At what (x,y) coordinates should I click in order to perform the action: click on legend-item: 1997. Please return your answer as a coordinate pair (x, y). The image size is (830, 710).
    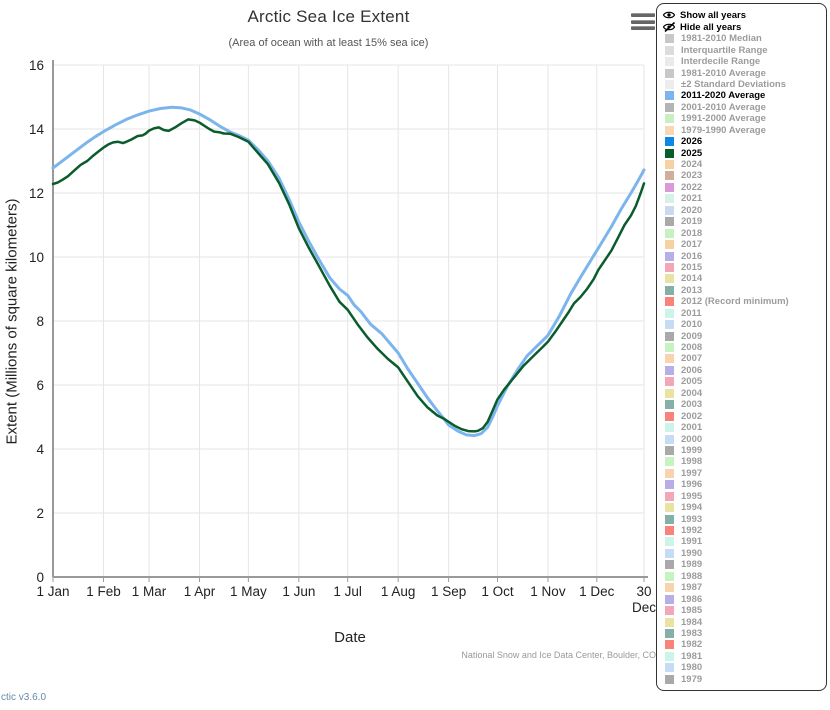
    Looking at the image, I should click on (742, 473).